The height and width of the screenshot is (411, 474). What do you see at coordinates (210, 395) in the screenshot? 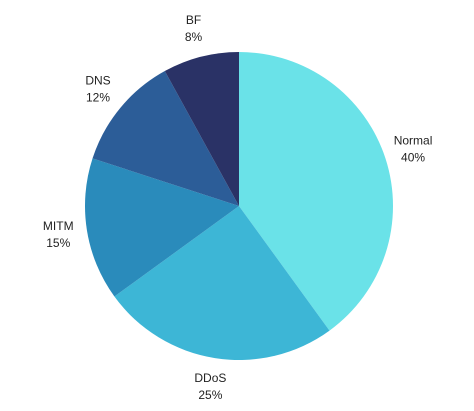
I see `slice-percent: 25%` at bounding box center [210, 395].